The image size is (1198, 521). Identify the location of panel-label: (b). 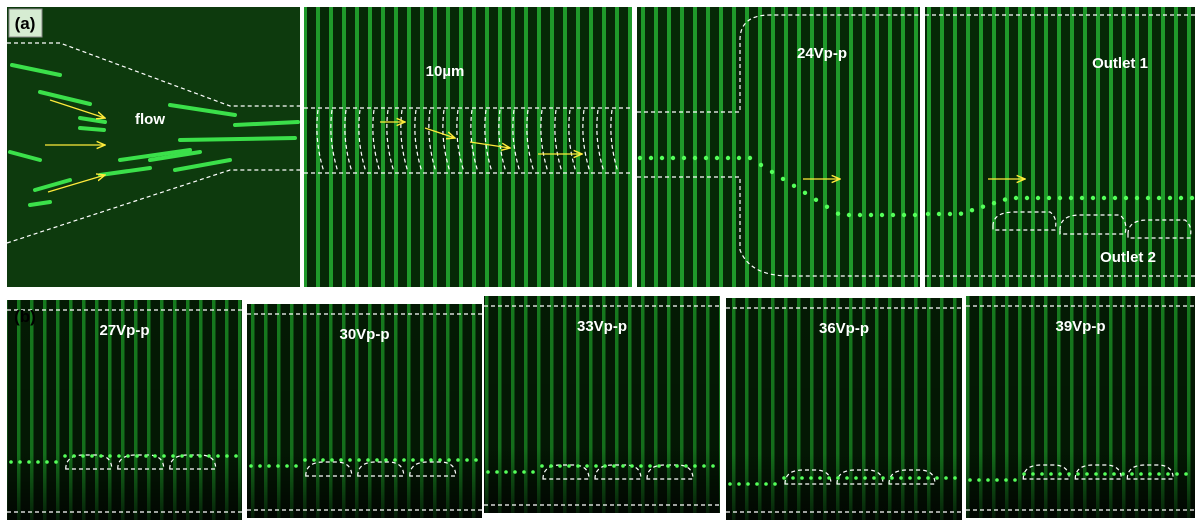
(25, 316).